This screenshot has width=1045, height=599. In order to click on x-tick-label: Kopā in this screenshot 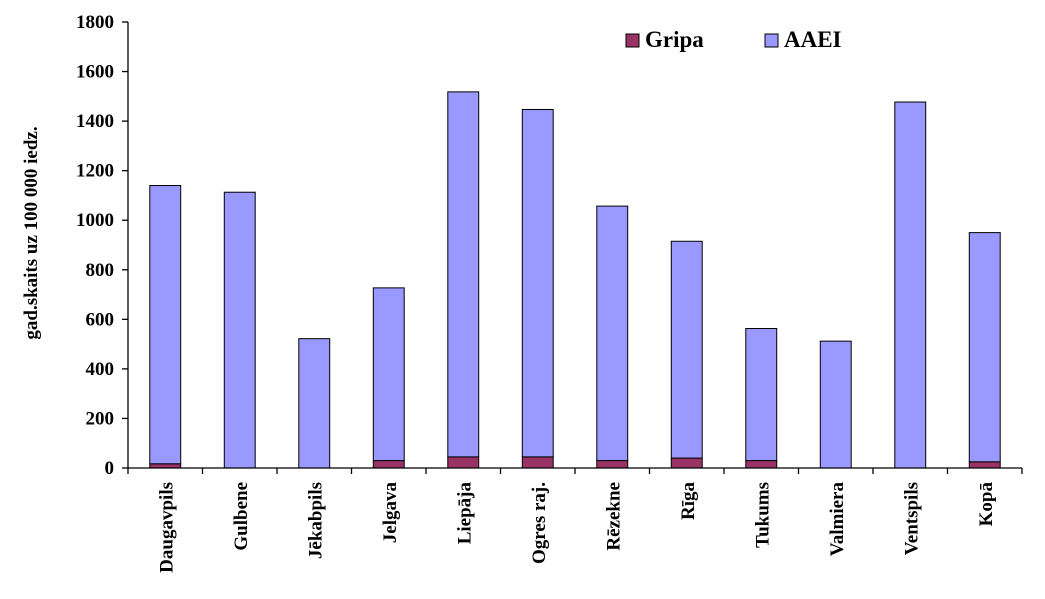, I will do `click(986, 504)`.